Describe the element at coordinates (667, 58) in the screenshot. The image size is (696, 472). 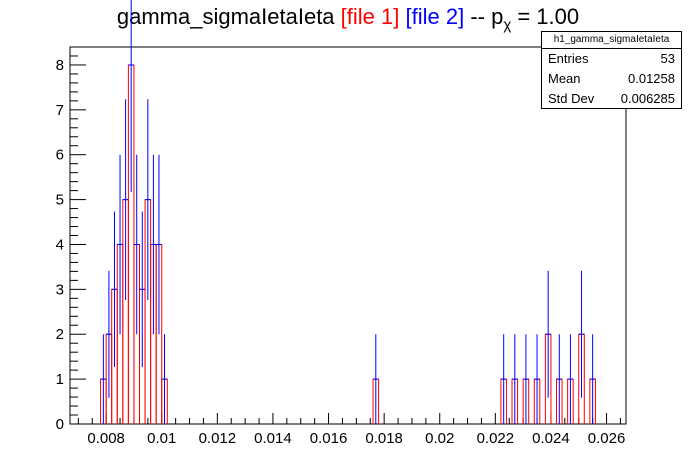
I see `stats-value: 53` at that location.